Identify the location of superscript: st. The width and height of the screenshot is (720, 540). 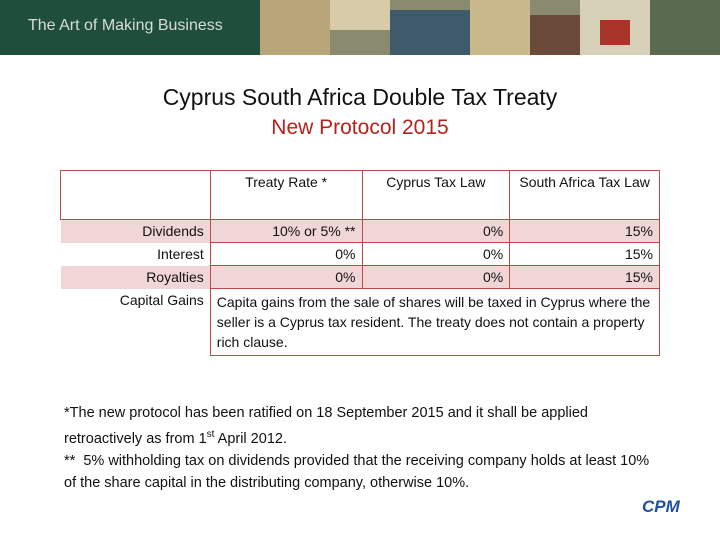
(210, 434).